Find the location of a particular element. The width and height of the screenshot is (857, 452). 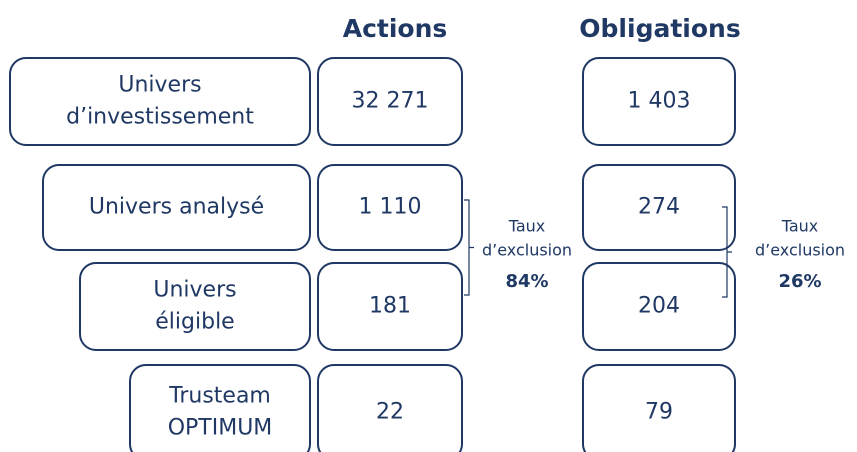

obligations-value: 1 403 is located at coordinates (659, 101).